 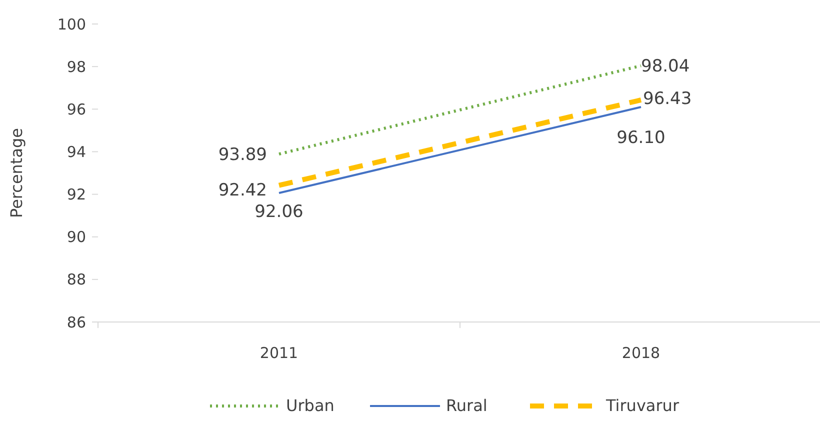 What do you see at coordinates (242, 190) in the screenshot?
I see `data-label: 92.42` at bounding box center [242, 190].